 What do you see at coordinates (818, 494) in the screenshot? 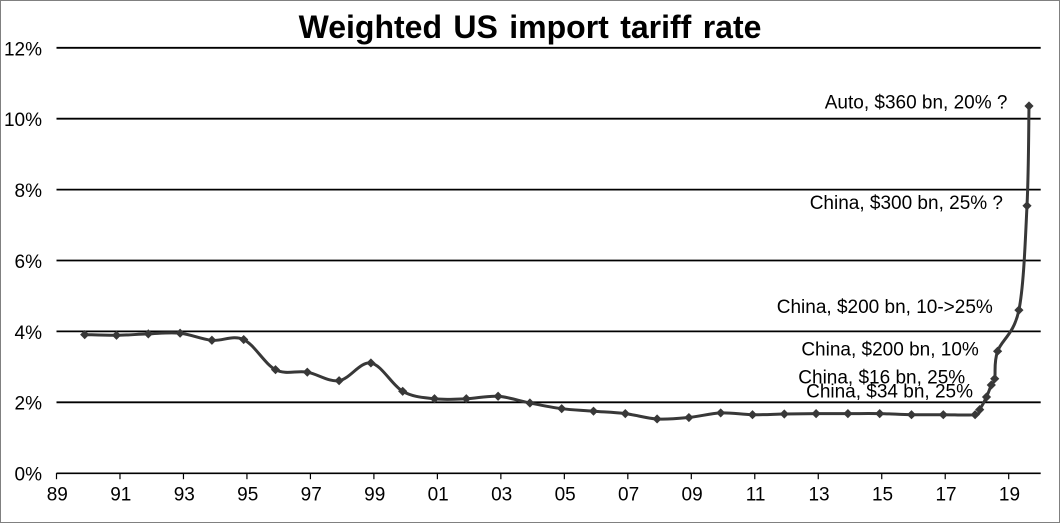
I see `svg-text: 13` at bounding box center [818, 494].